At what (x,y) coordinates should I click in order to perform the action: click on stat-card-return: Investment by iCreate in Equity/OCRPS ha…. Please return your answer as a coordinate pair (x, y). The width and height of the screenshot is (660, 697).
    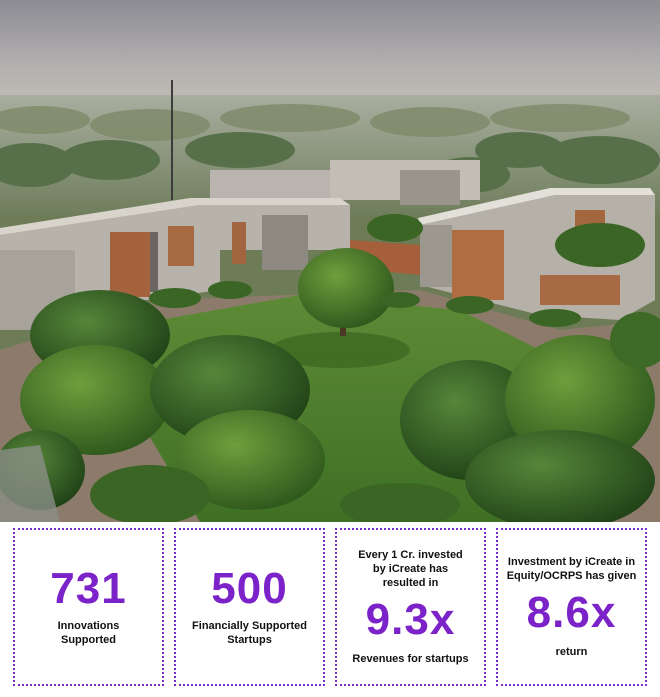
    Looking at the image, I should click on (571, 607).